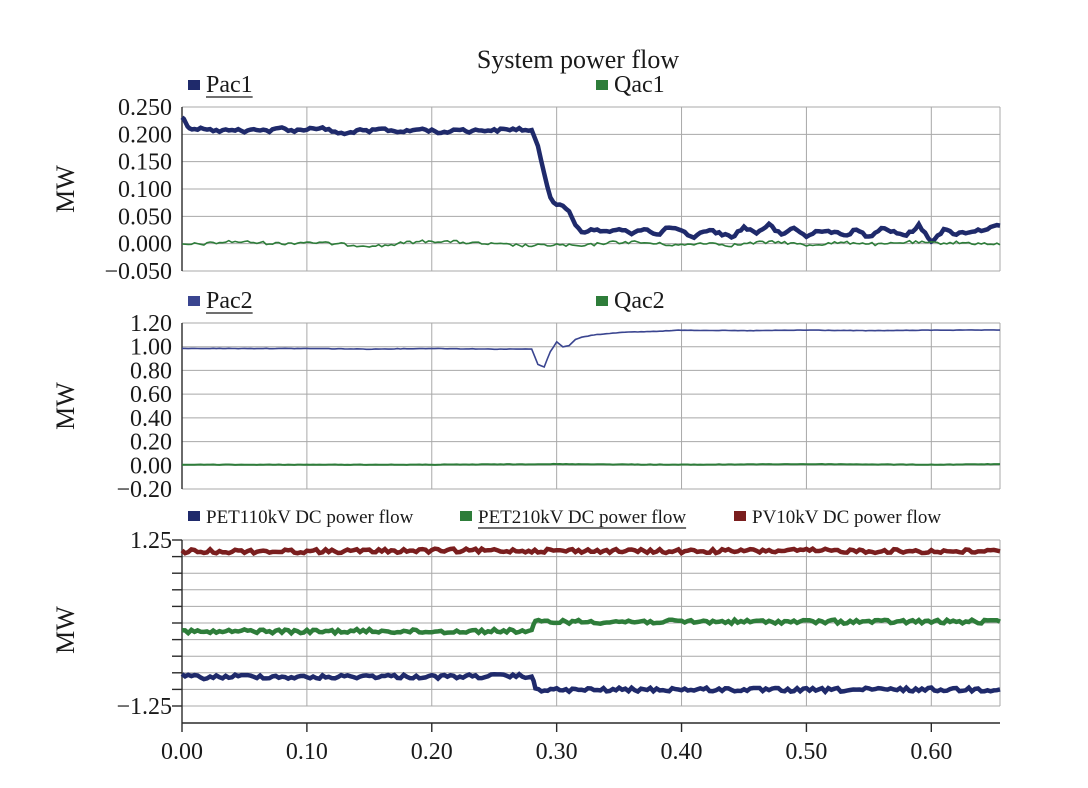  Describe the element at coordinates (590, 683) in the screenshot. I see `series-line-pet110kv-dc-power-flow` at that location.